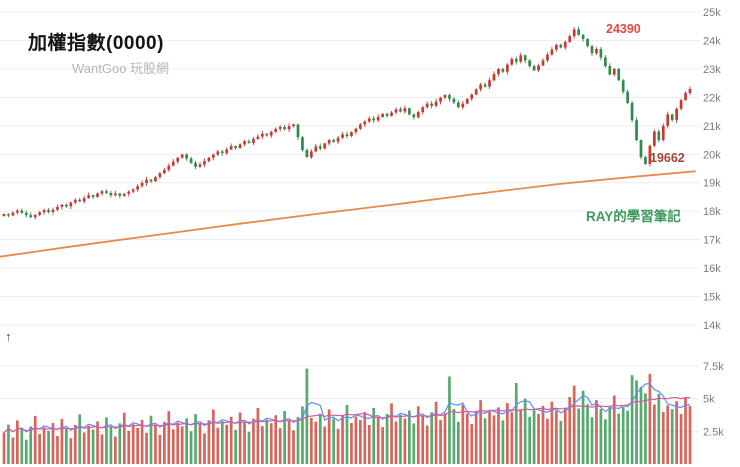 The width and height of the screenshot is (740, 467). I want to click on svg-text: 14k, so click(712, 326).